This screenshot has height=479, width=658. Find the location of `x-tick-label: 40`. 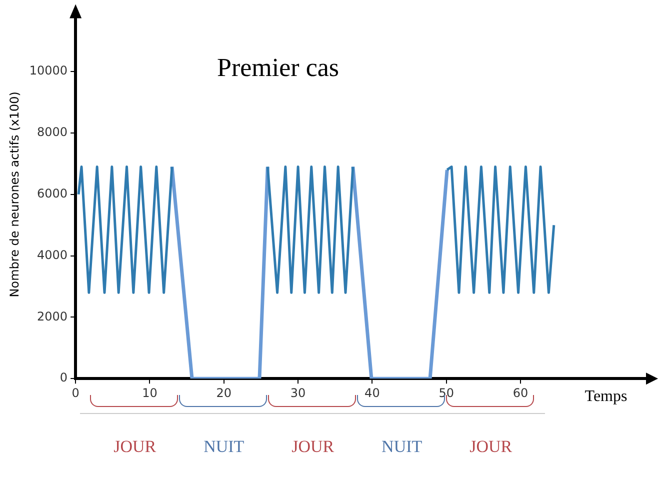

x-tick-label: 40 is located at coordinates (372, 393).